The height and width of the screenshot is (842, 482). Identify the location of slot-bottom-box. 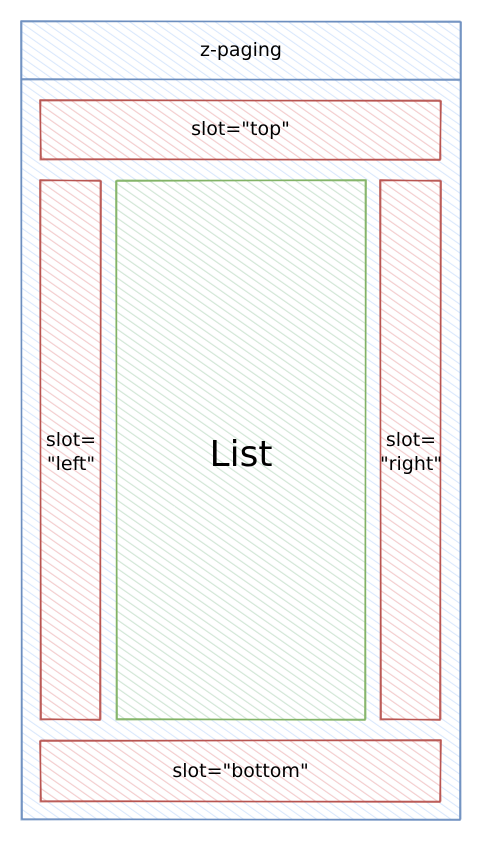
(240, 771).